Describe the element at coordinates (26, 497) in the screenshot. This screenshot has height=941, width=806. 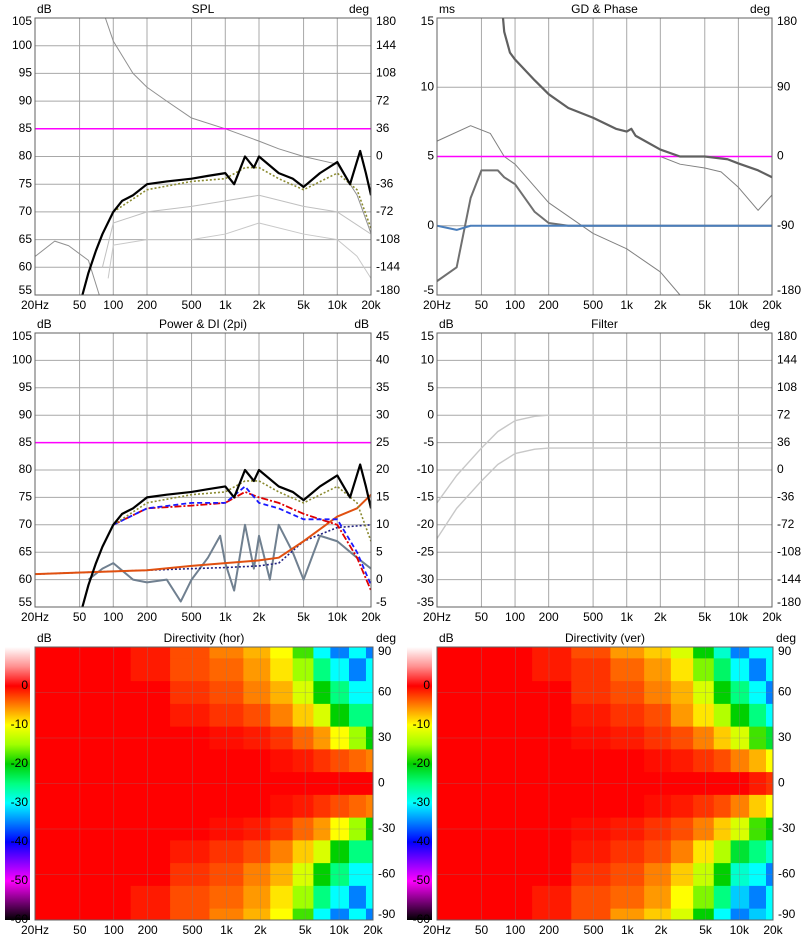
I see `y-tick-label: 75` at that location.